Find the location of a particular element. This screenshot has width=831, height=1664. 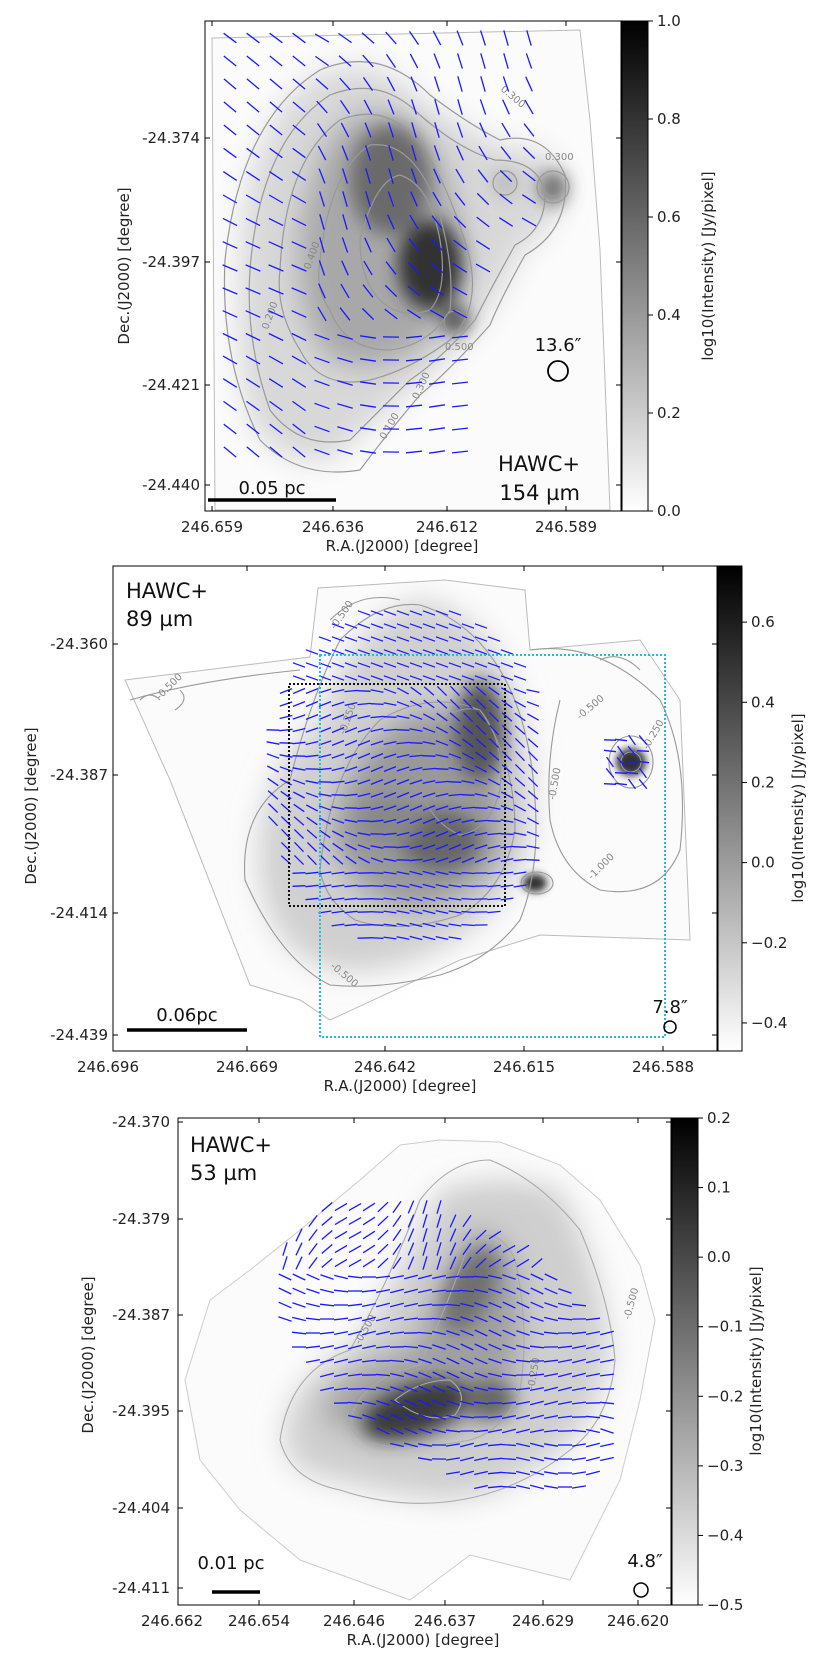

y-tick-labels-89: -24.360 -24.387 -24.414 -24.439 is located at coordinates (79, 839).